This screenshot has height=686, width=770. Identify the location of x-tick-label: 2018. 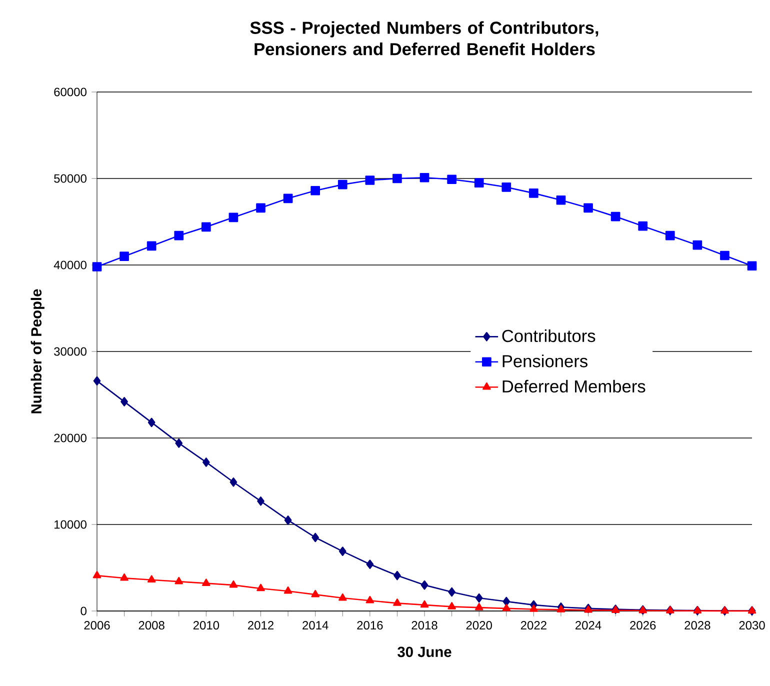
(425, 625).